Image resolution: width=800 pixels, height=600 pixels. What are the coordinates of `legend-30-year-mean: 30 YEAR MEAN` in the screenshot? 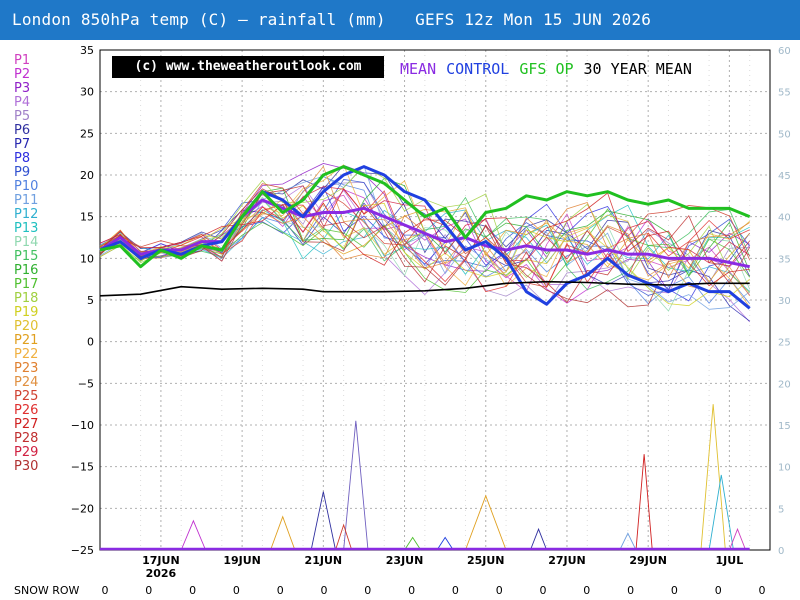 It's located at (637, 69).